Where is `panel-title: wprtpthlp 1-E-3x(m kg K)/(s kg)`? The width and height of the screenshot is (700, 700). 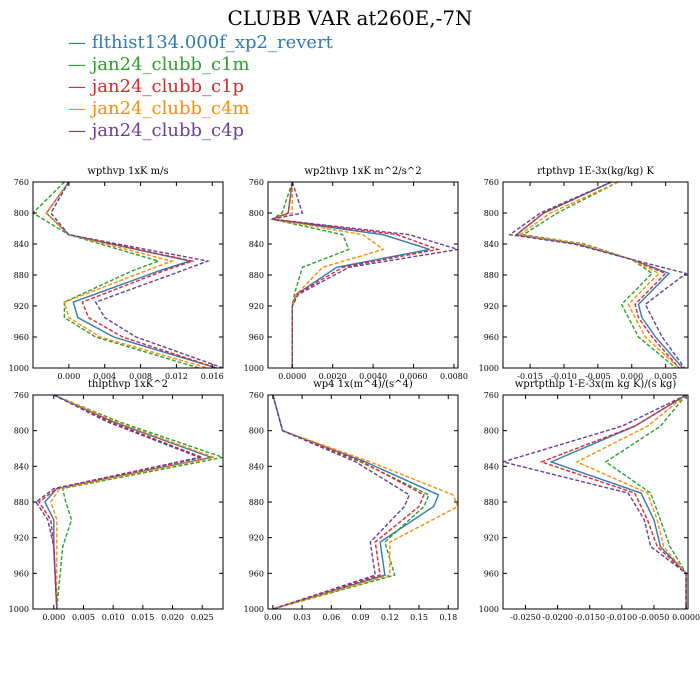
panel-title: wprtpthlp 1-E-3x(m kg K)/(s kg) is located at coordinates (596, 384).